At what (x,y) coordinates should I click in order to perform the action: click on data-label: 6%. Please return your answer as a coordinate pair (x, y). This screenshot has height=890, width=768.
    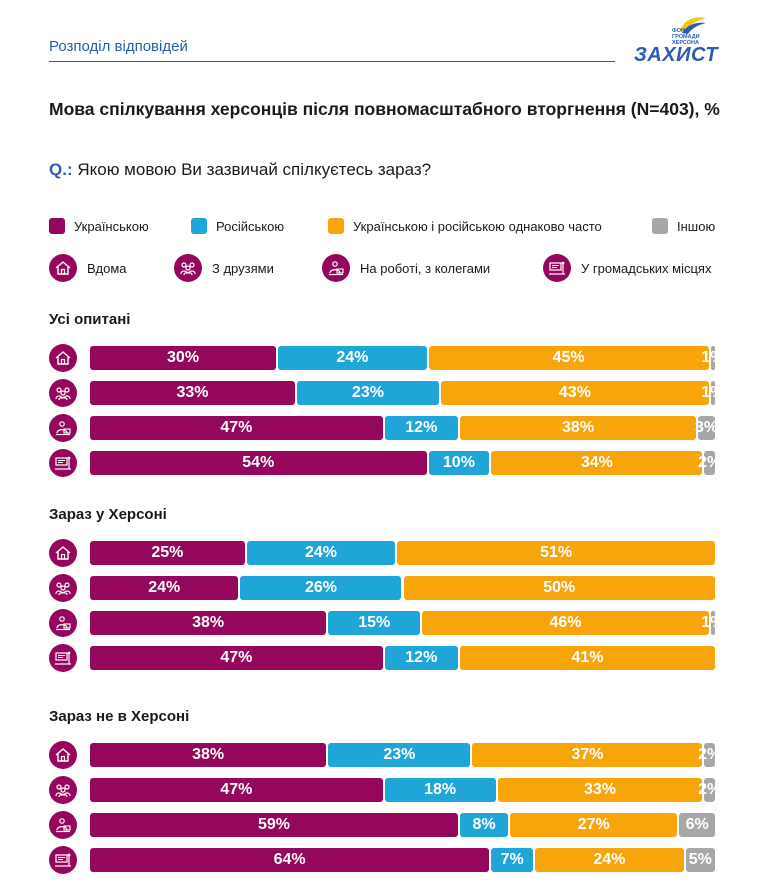
    Looking at the image, I should click on (697, 824).